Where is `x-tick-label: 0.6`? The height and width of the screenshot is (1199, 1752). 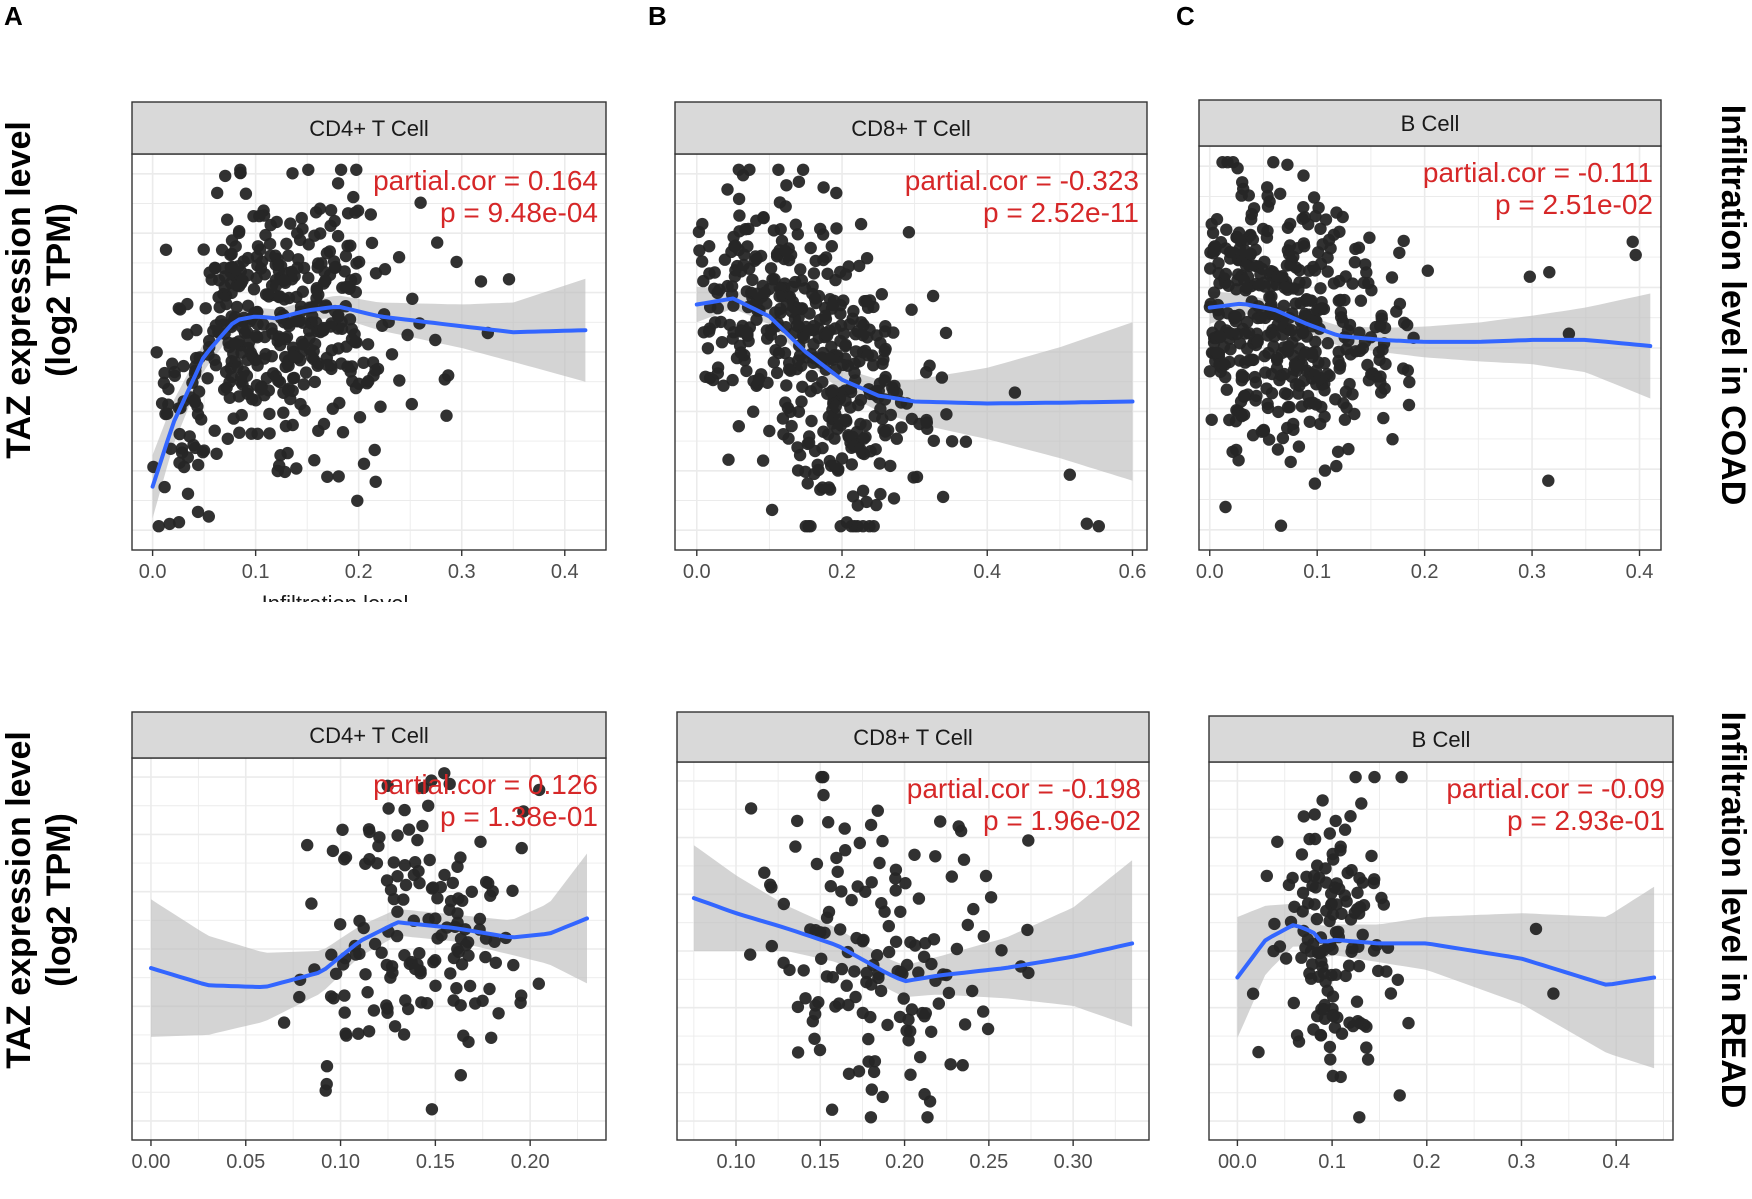
x-tick-label: 0.6 is located at coordinates (1133, 572).